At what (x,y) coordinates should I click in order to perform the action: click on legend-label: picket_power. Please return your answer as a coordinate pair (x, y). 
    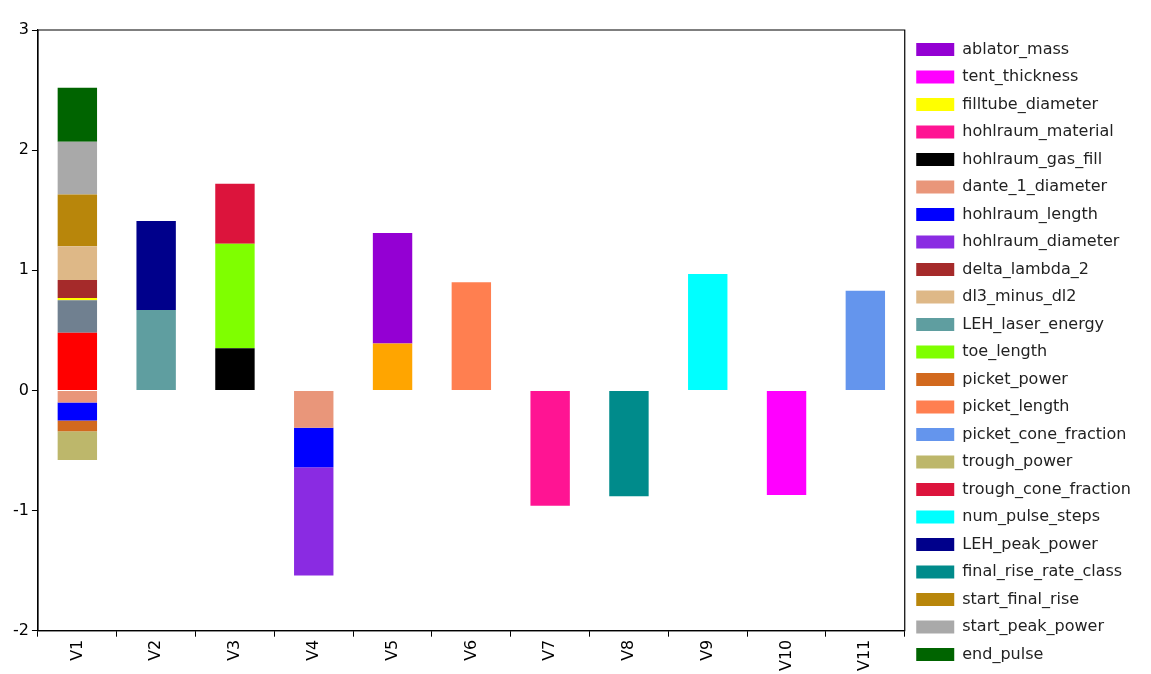
    Looking at the image, I should click on (1015, 378).